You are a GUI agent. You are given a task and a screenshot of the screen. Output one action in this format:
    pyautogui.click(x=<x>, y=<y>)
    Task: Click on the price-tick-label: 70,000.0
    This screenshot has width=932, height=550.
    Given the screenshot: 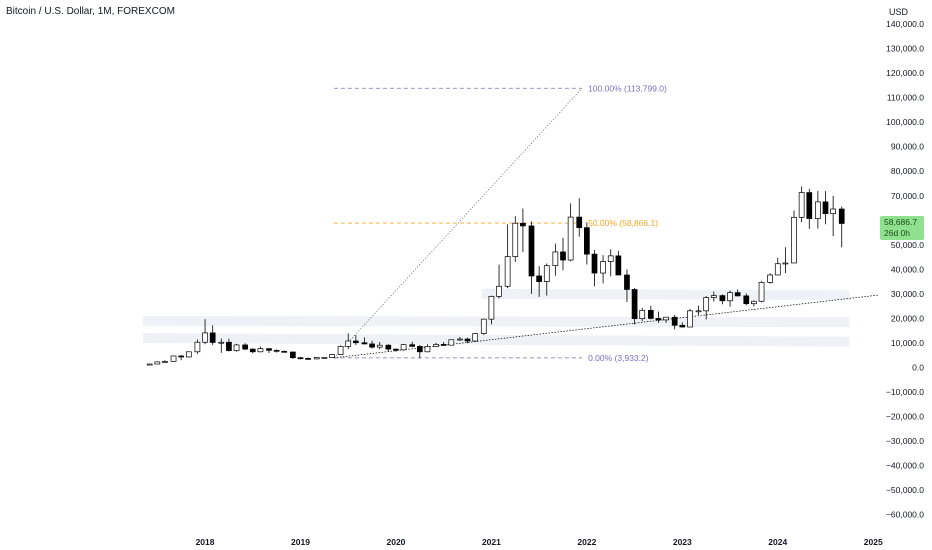 What is the action you would take?
    pyautogui.click(x=907, y=196)
    